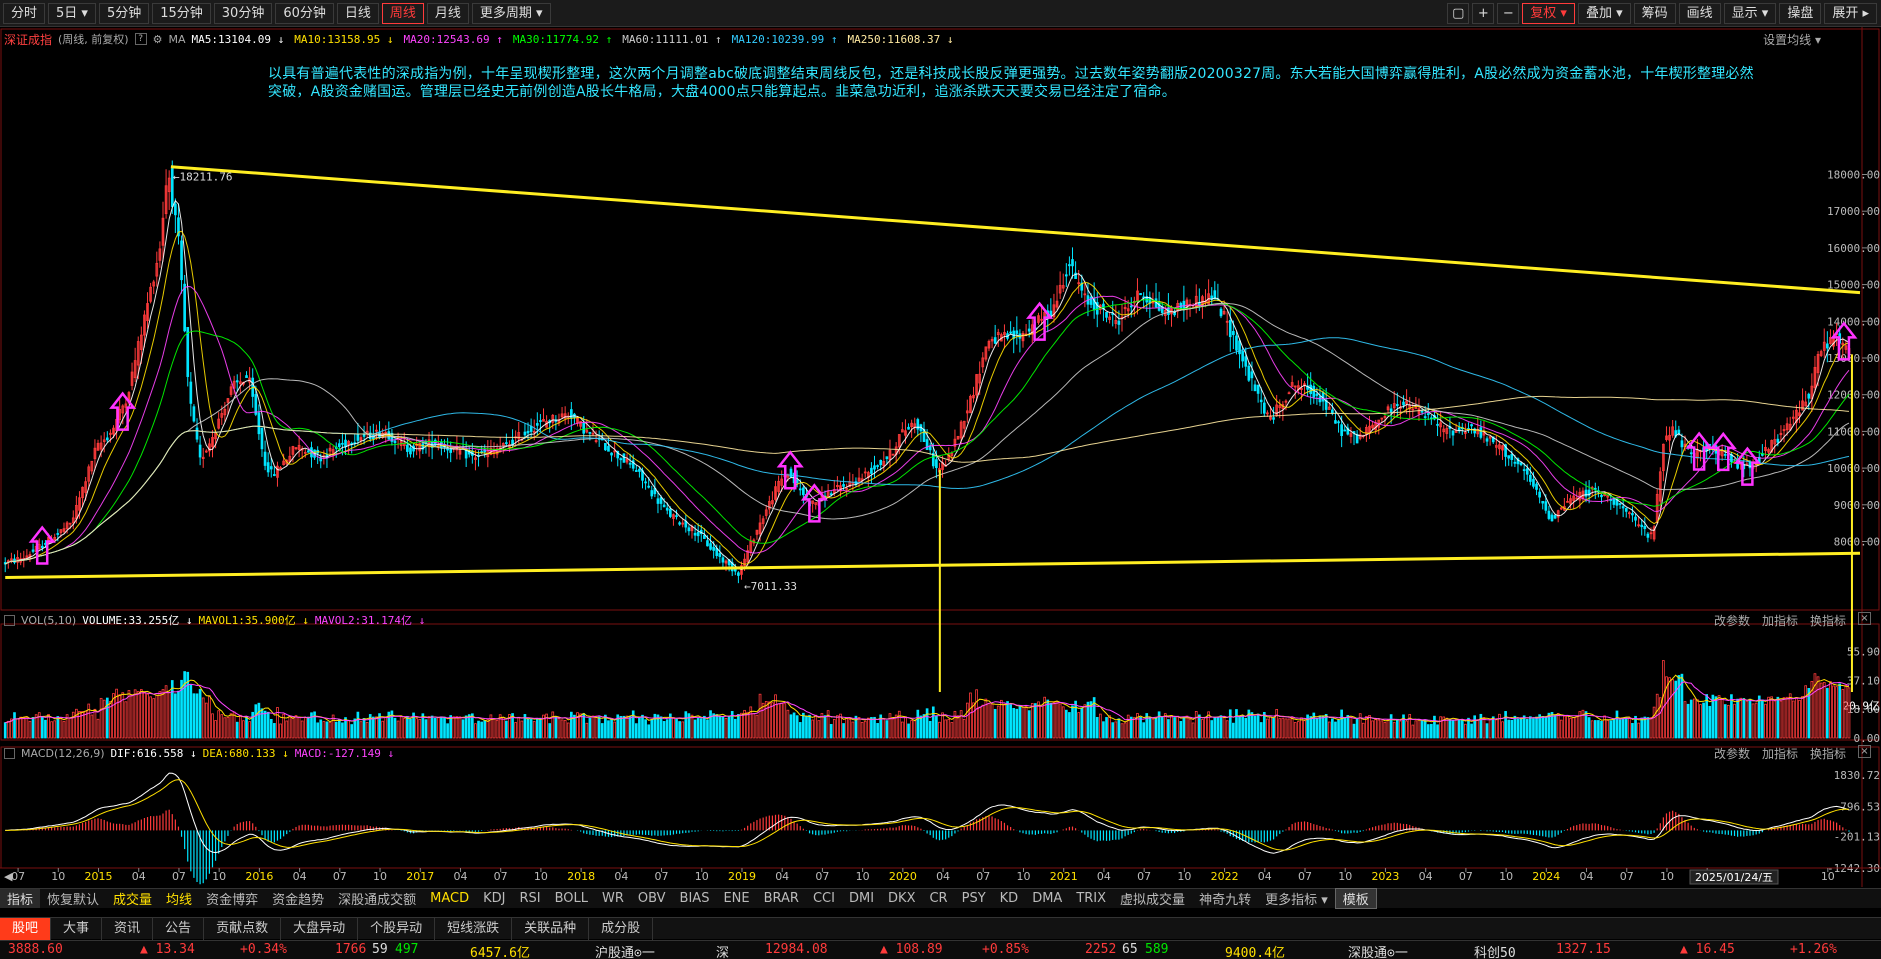 The width and height of the screenshot is (1881, 959). I want to click on indicator-tab: CCI, so click(823, 898).